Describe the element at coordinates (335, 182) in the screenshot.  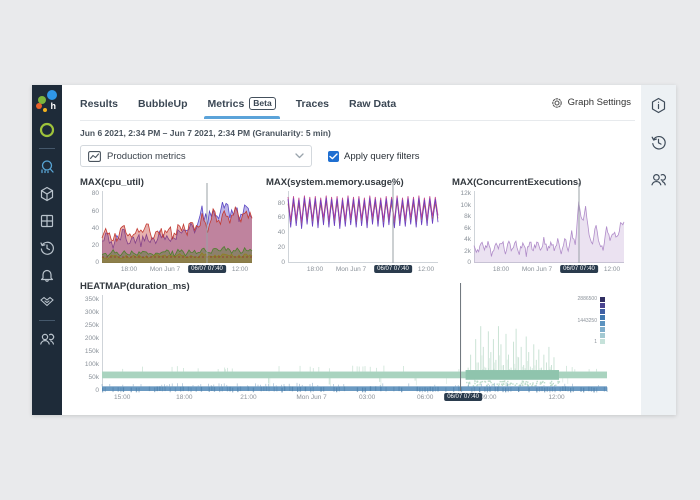
I see `chart-title: MAX(system.memory.usage%)` at that location.